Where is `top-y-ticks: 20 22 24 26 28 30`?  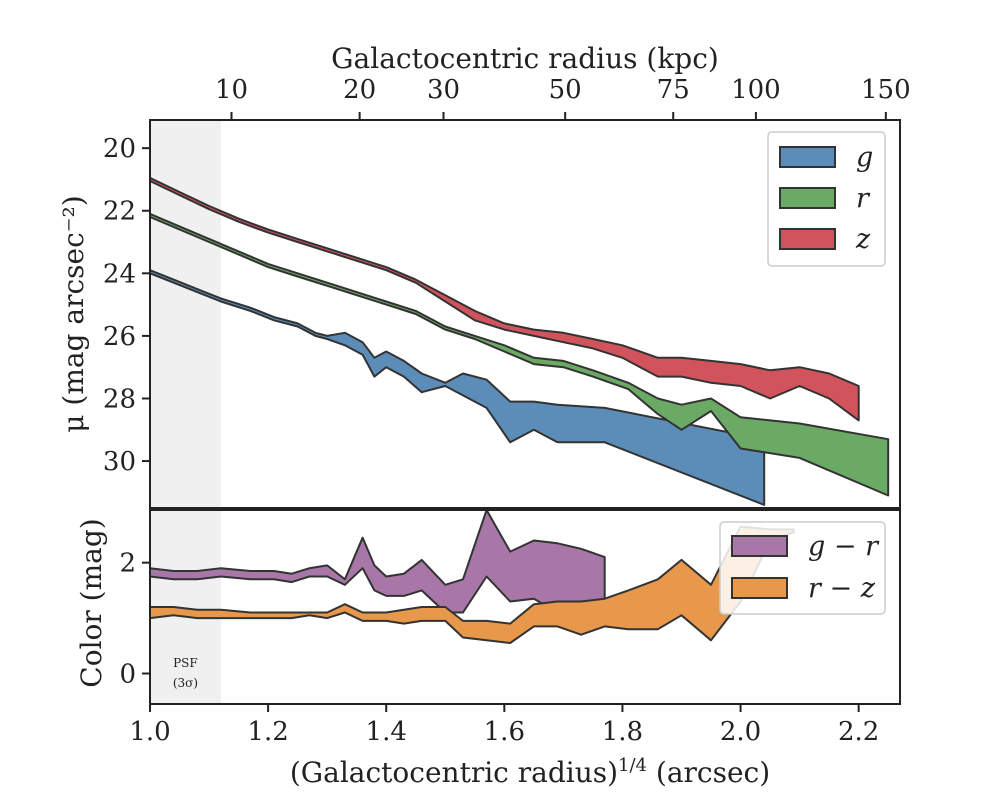 top-y-ticks: 20 22 24 26 28 30 is located at coordinates (126, 305).